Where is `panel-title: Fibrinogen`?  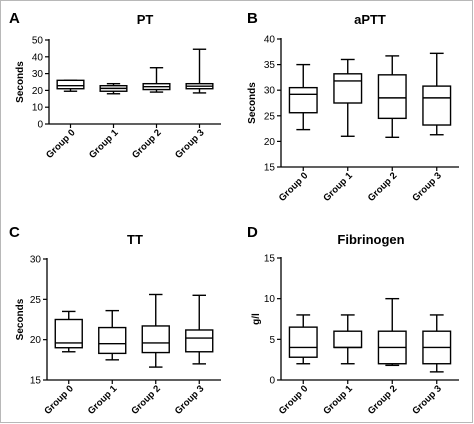
panel-title: Fibrinogen is located at coordinates (370, 239).